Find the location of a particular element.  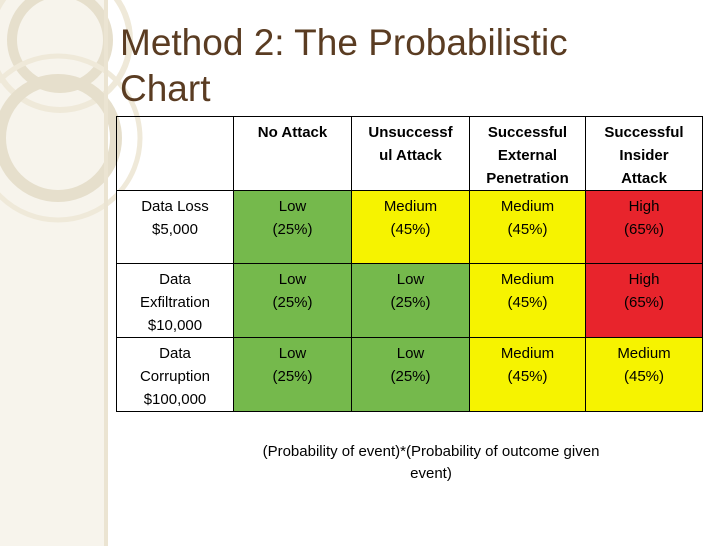

header-text: Penetration is located at coordinates (527, 178).